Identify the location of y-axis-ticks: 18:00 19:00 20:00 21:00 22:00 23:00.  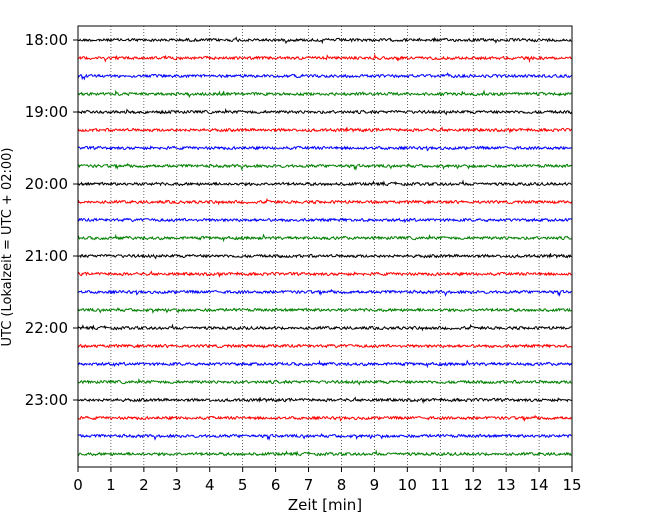
(51, 220).